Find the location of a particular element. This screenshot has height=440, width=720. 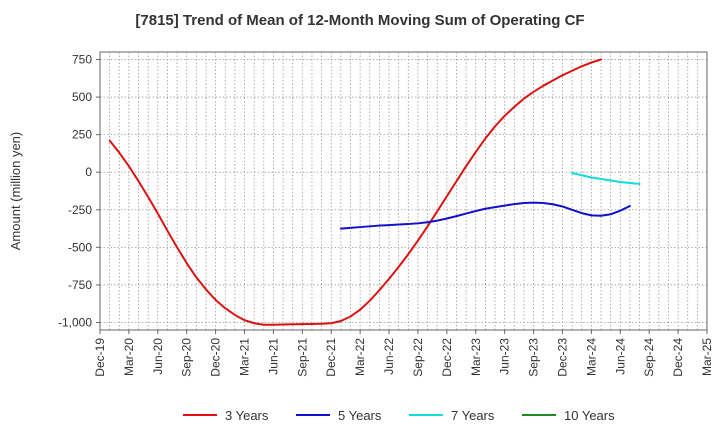

y-tick-label: -250 is located at coordinates (80, 210).